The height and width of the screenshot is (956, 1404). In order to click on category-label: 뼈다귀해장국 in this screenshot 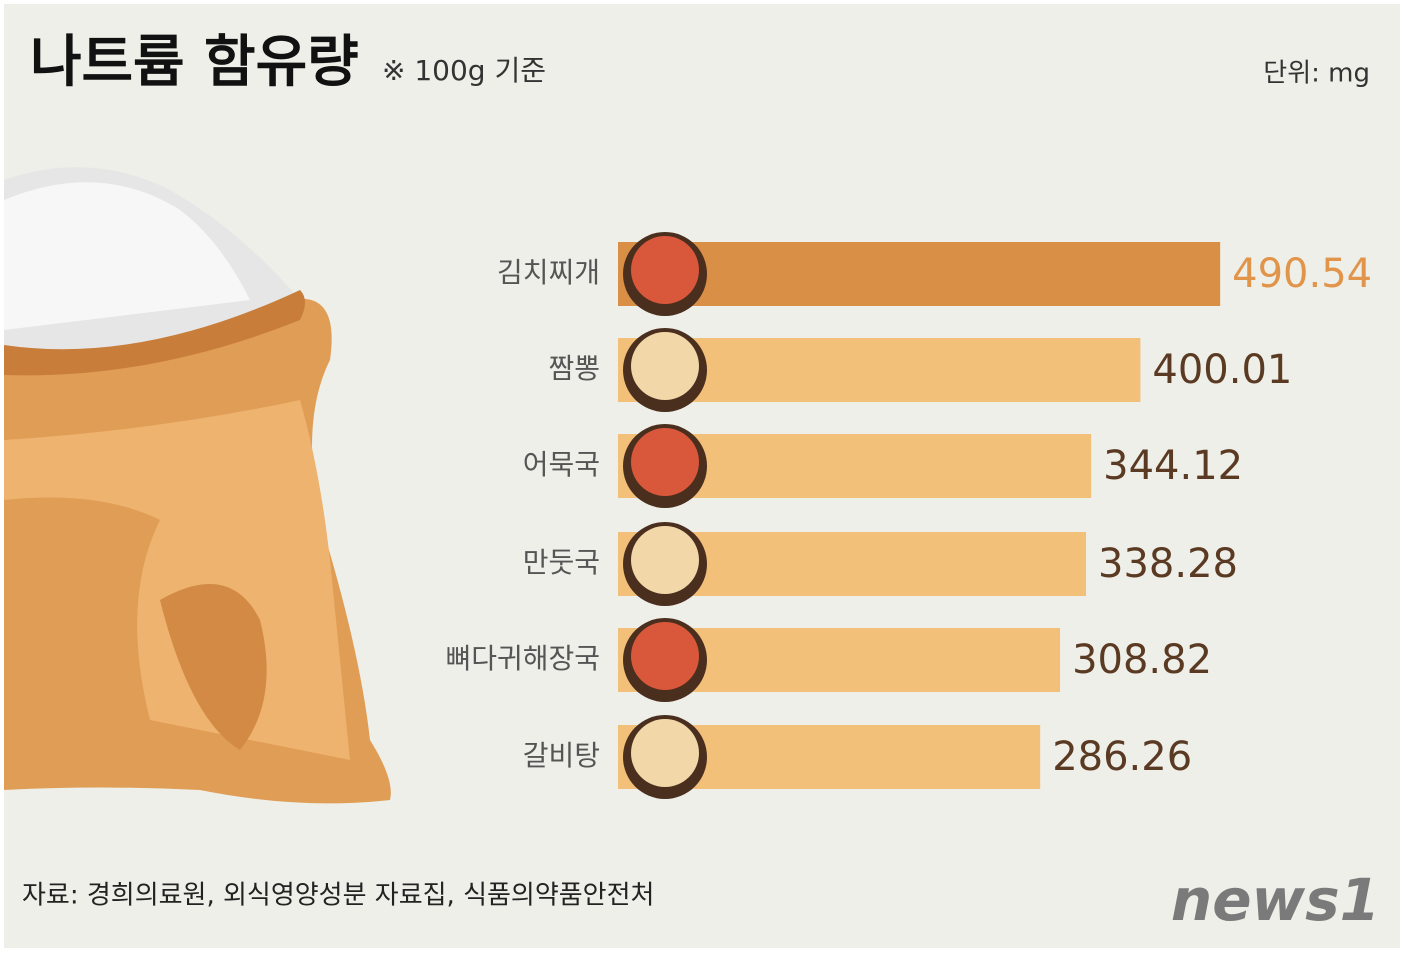, I will do `click(522, 658)`.